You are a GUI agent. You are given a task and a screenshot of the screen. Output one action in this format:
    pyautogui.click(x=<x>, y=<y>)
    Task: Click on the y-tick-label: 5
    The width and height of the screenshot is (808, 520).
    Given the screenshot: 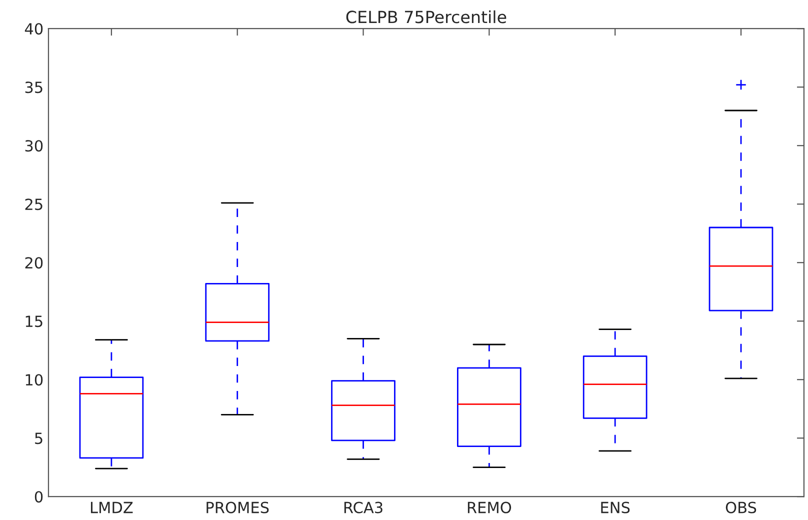 What is the action you would take?
    pyautogui.click(x=38, y=438)
    